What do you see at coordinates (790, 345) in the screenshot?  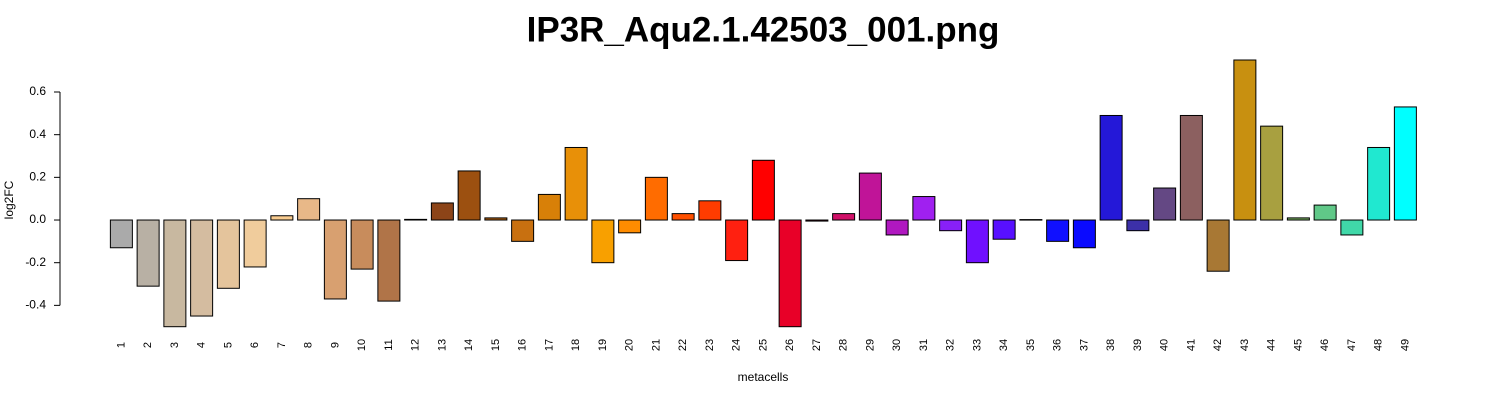 I see `x-tick-label: 26` at bounding box center [790, 345].